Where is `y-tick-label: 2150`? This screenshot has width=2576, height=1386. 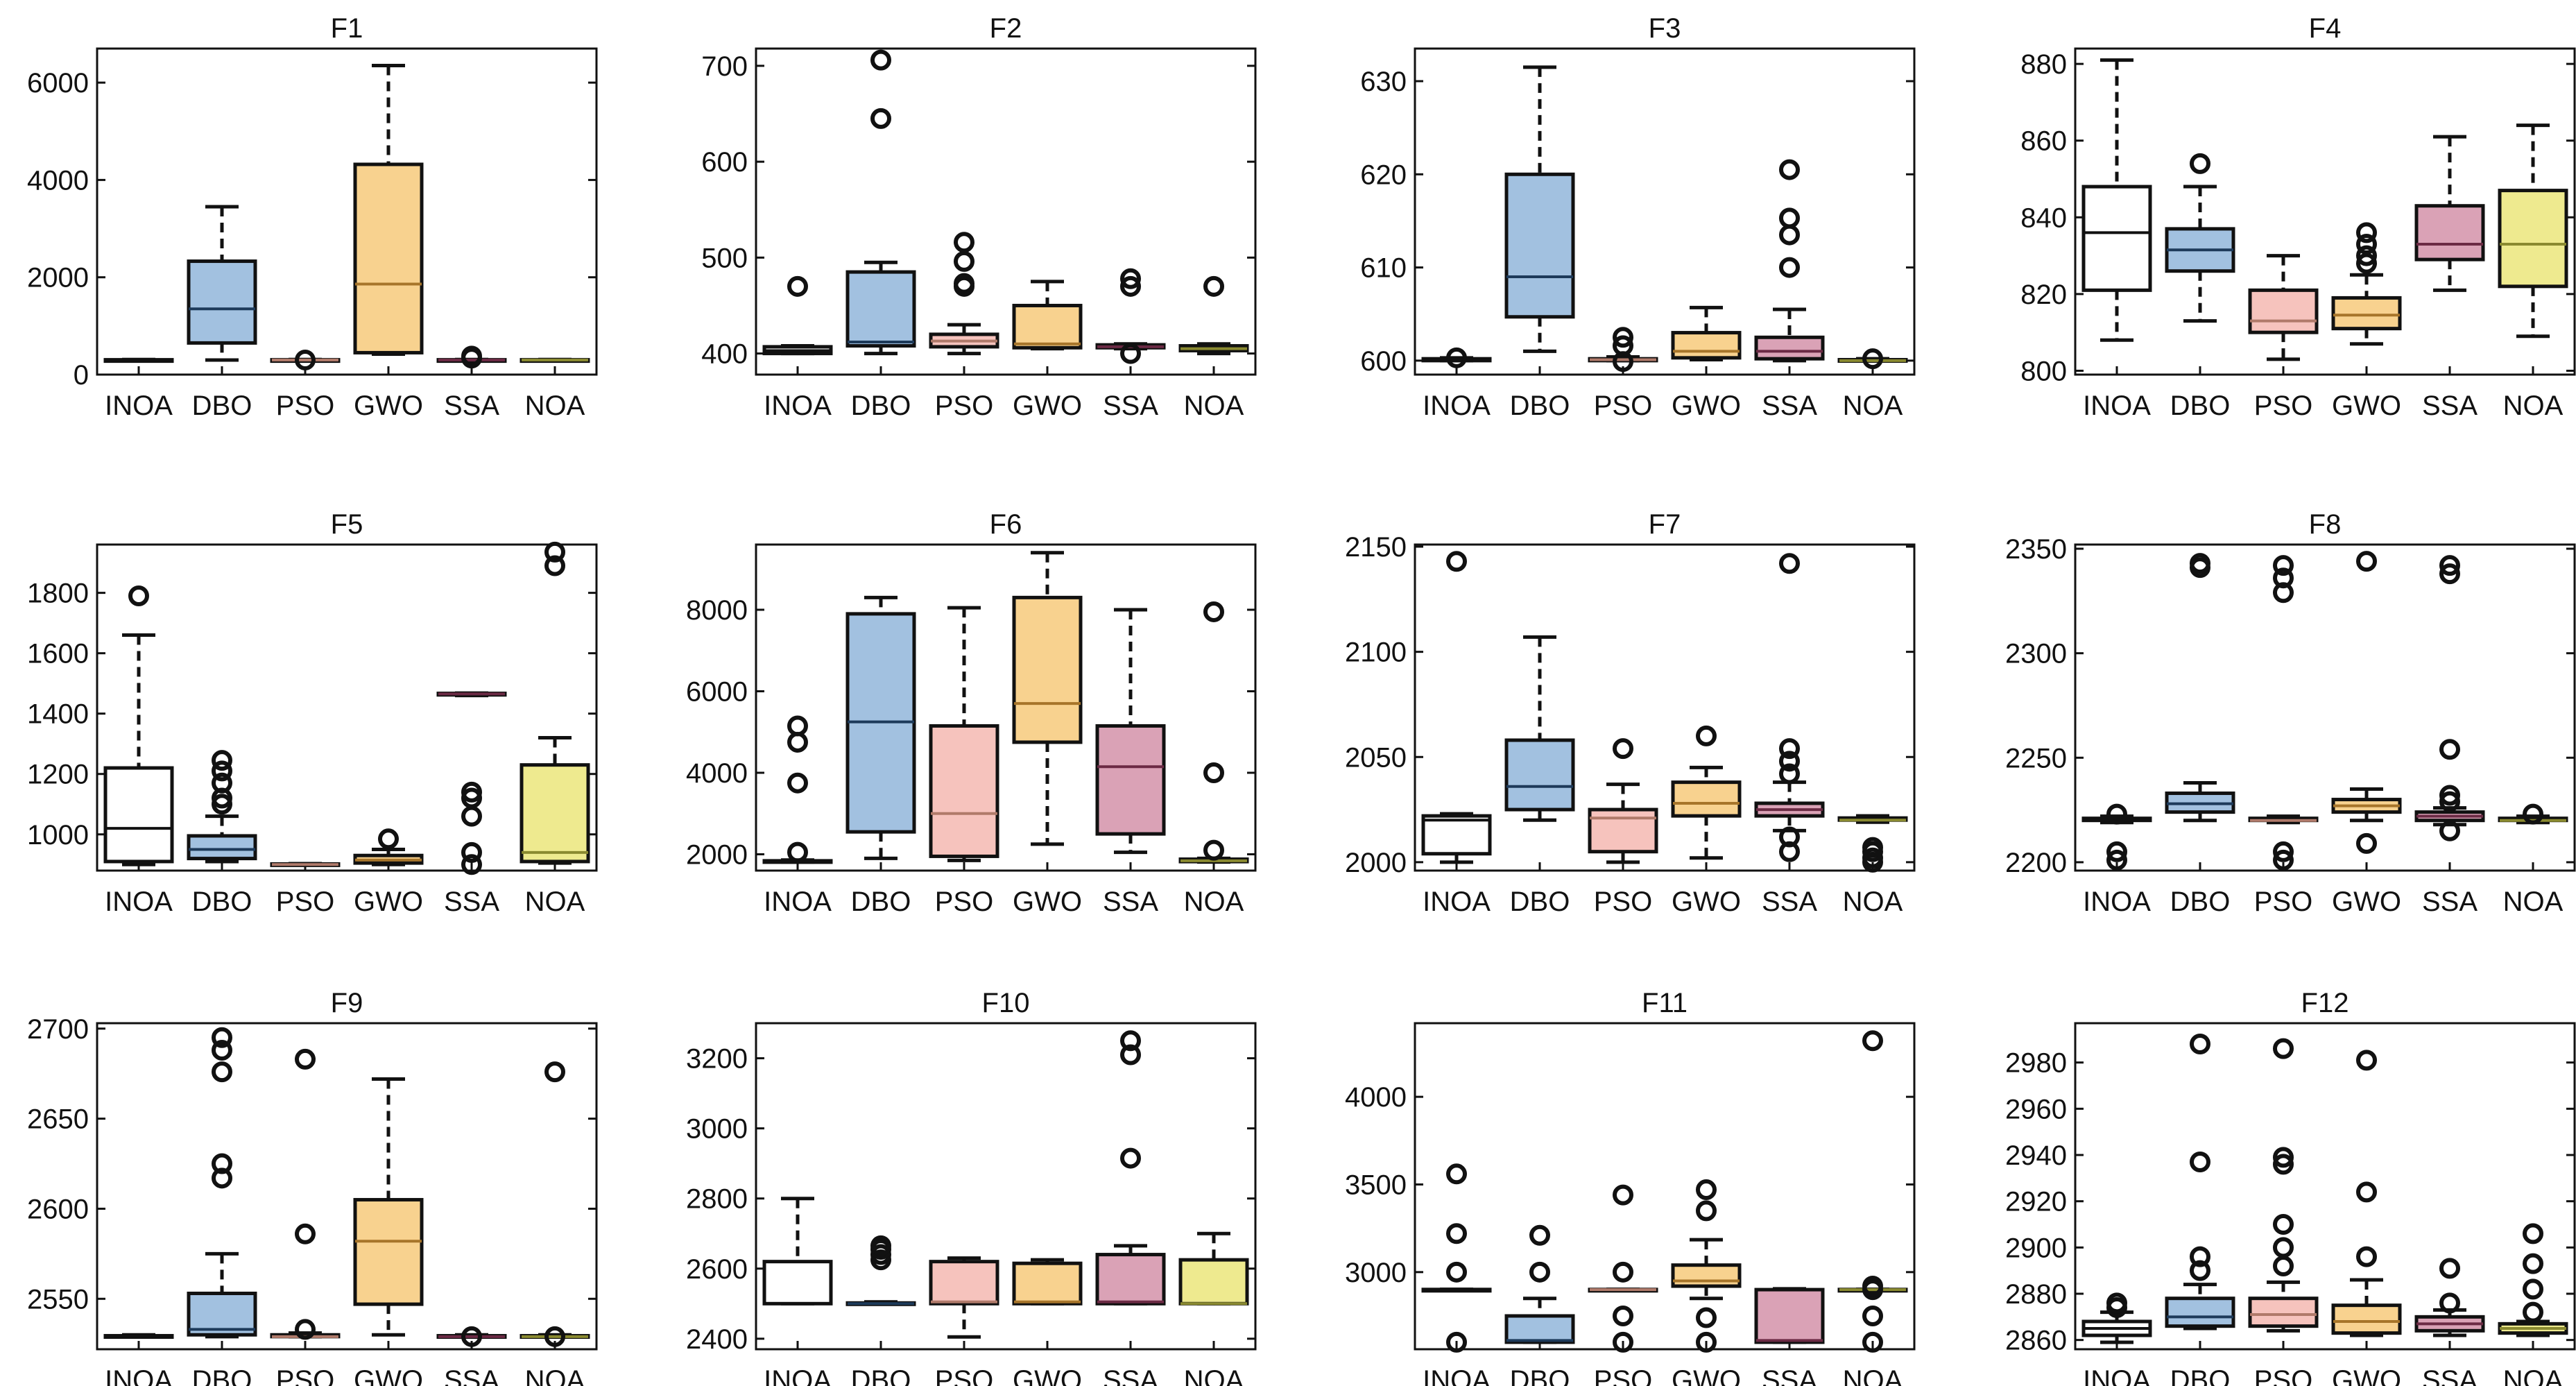 y-tick-label: 2150 is located at coordinates (1376, 547).